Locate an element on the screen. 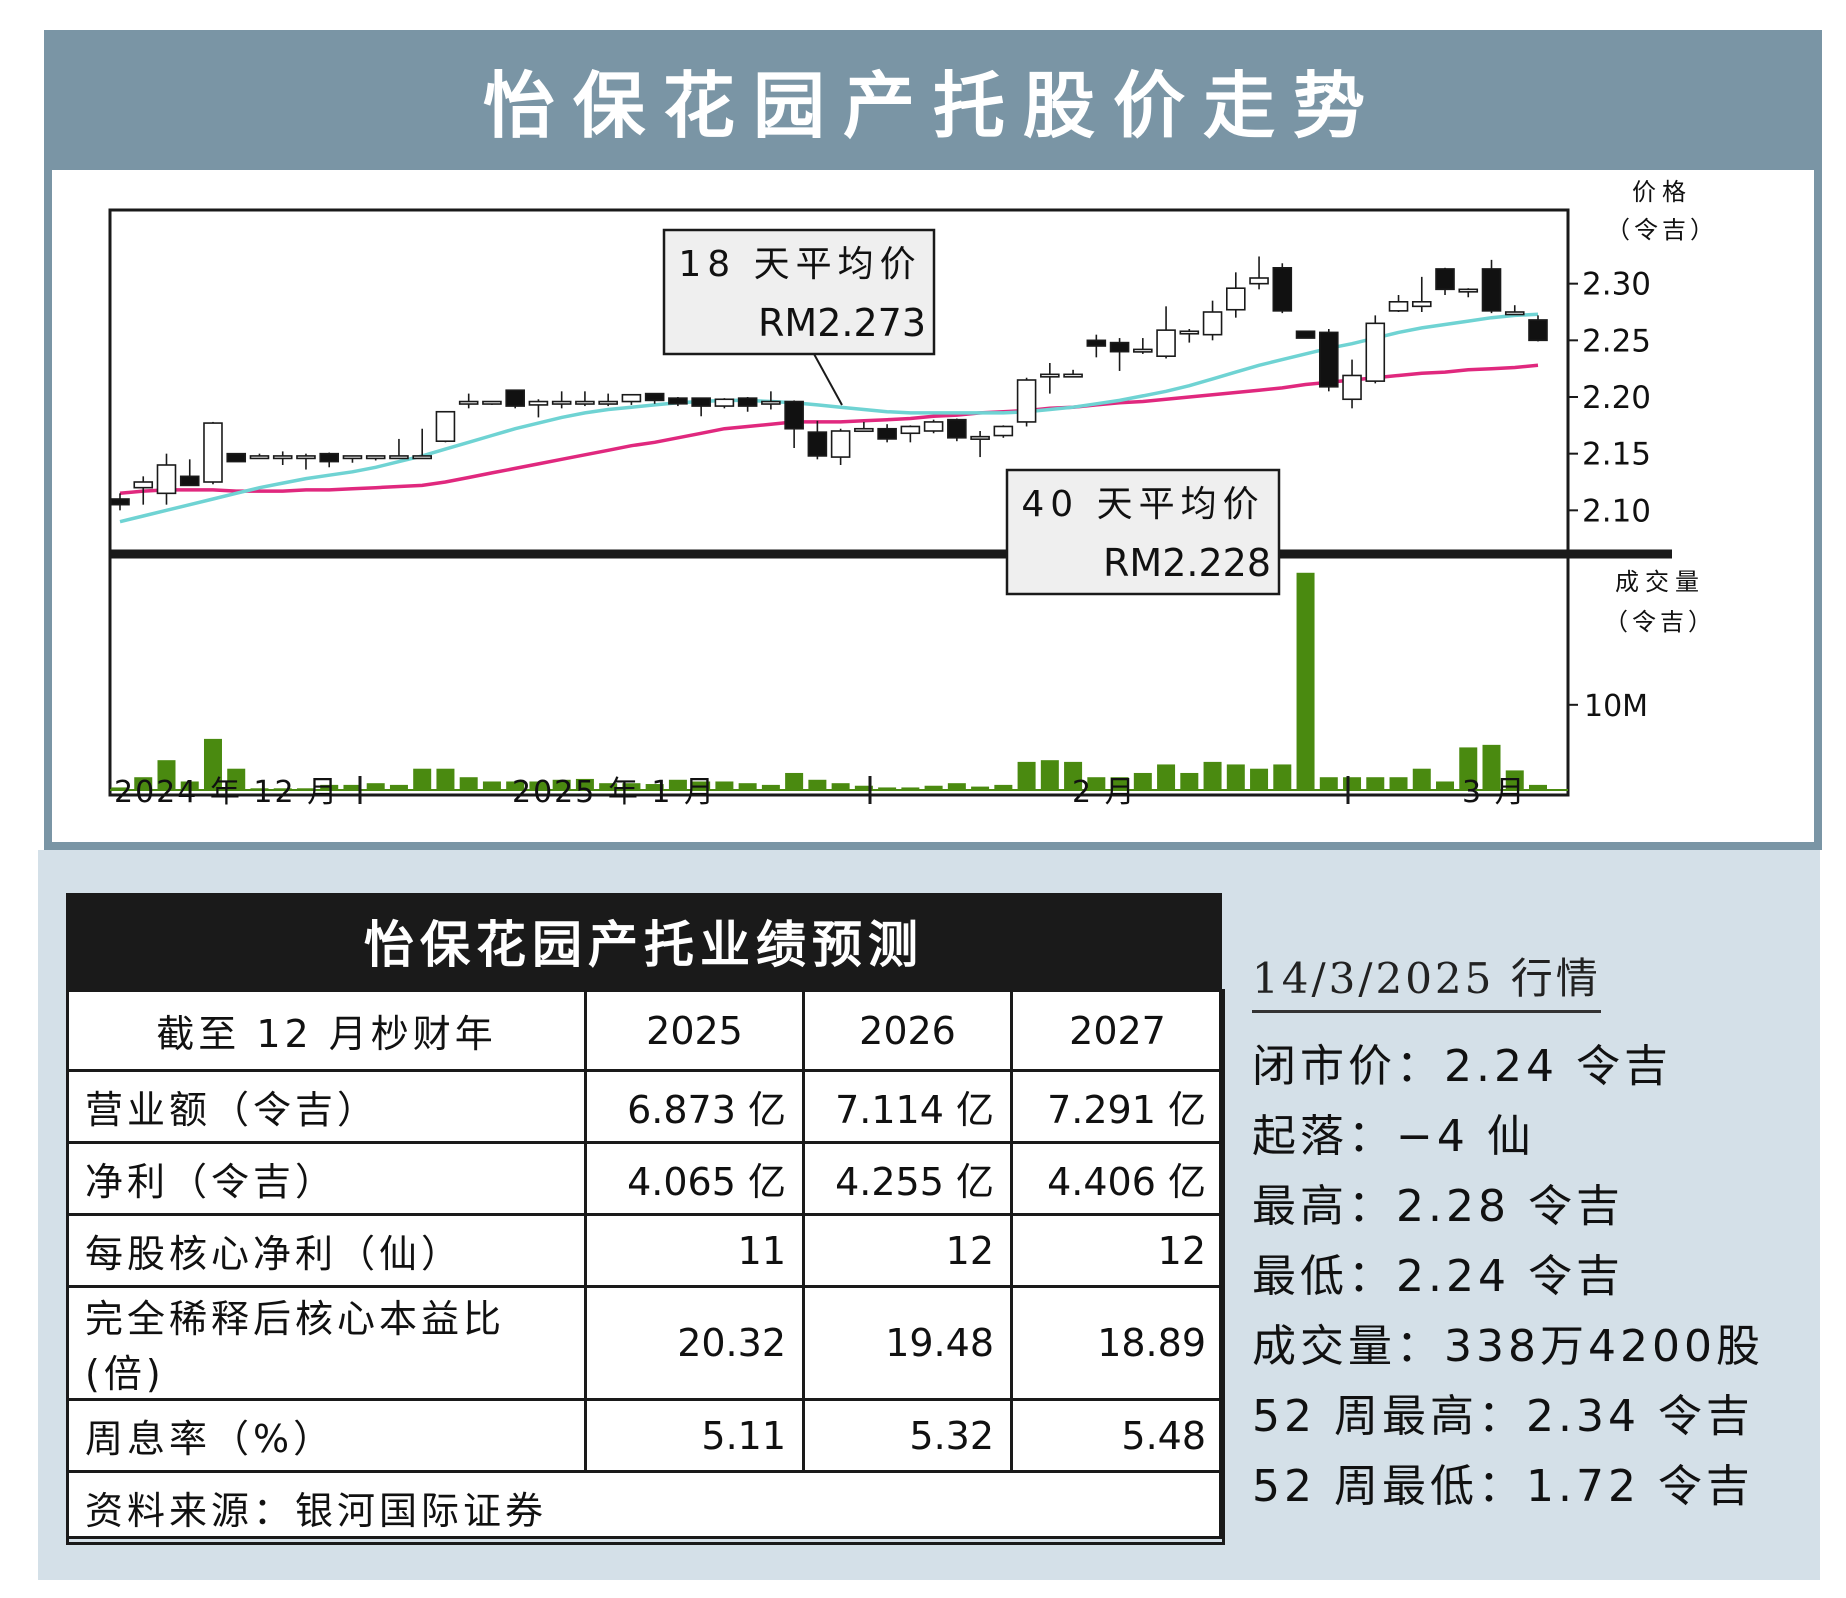 The height and width of the screenshot is (1598, 1846). price-tick-label: 2.30 is located at coordinates (1616, 285).